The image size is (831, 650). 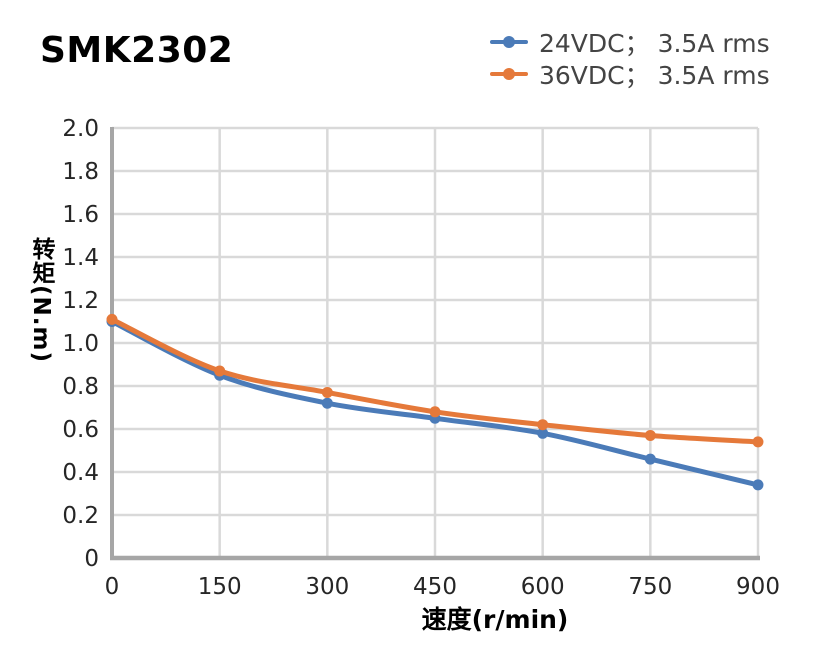 I want to click on y-tick-label: 1.0, so click(x=80, y=344).